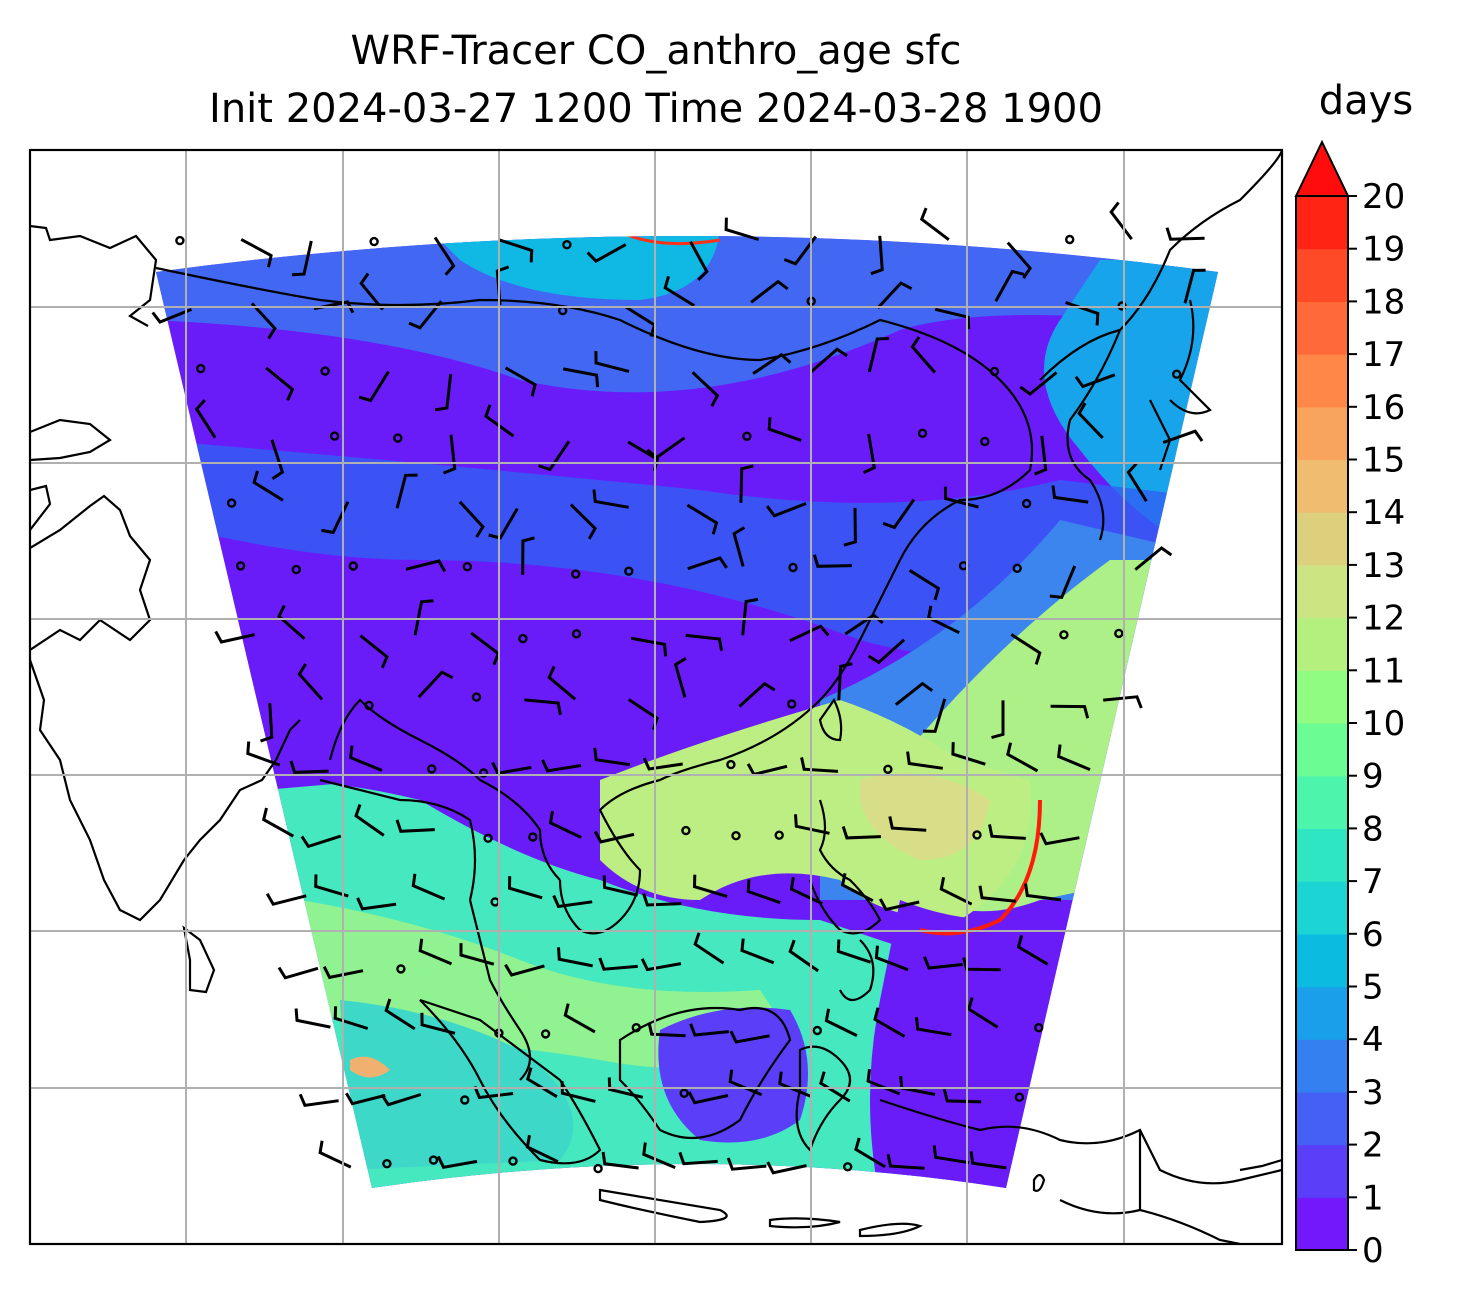 The image size is (1462, 1306). What do you see at coordinates (1373, 777) in the screenshot?
I see `colorbar-tick-label: 9` at bounding box center [1373, 777].